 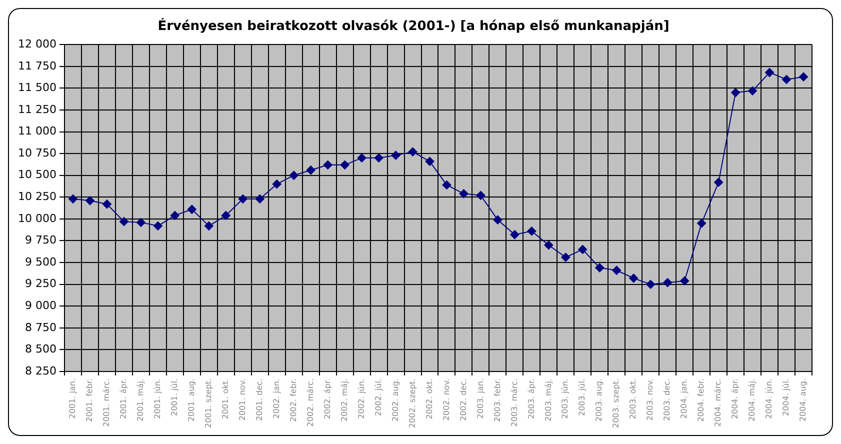 What do you see at coordinates (463, 399) in the screenshot?
I see `x-tick-label: 2002. dec.` at bounding box center [463, 399].